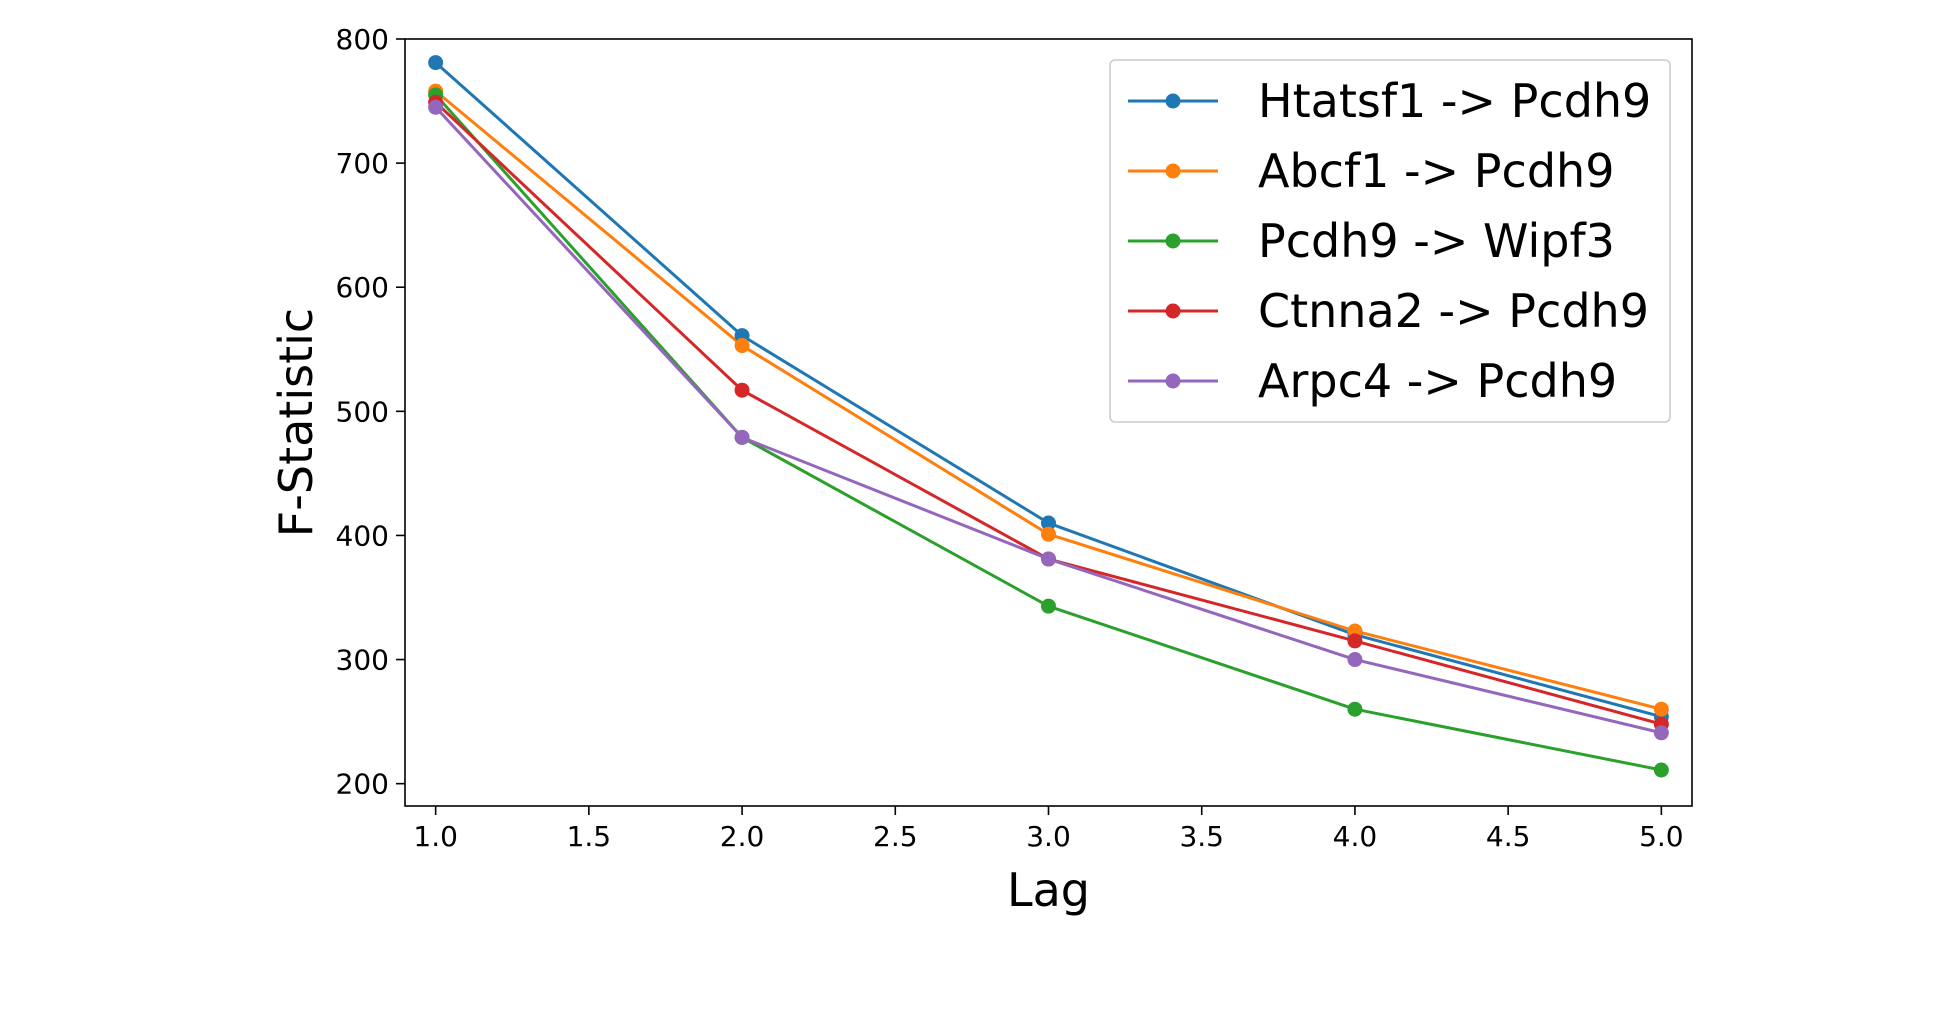 Image resolution: width=1948 pixels, height=1016 pixels. What do you see at coordinates (1437, 381) in the screenshot?
I see `legend-label: Arpc4 -> Pcdh9` at bounding box center [1437, 381].